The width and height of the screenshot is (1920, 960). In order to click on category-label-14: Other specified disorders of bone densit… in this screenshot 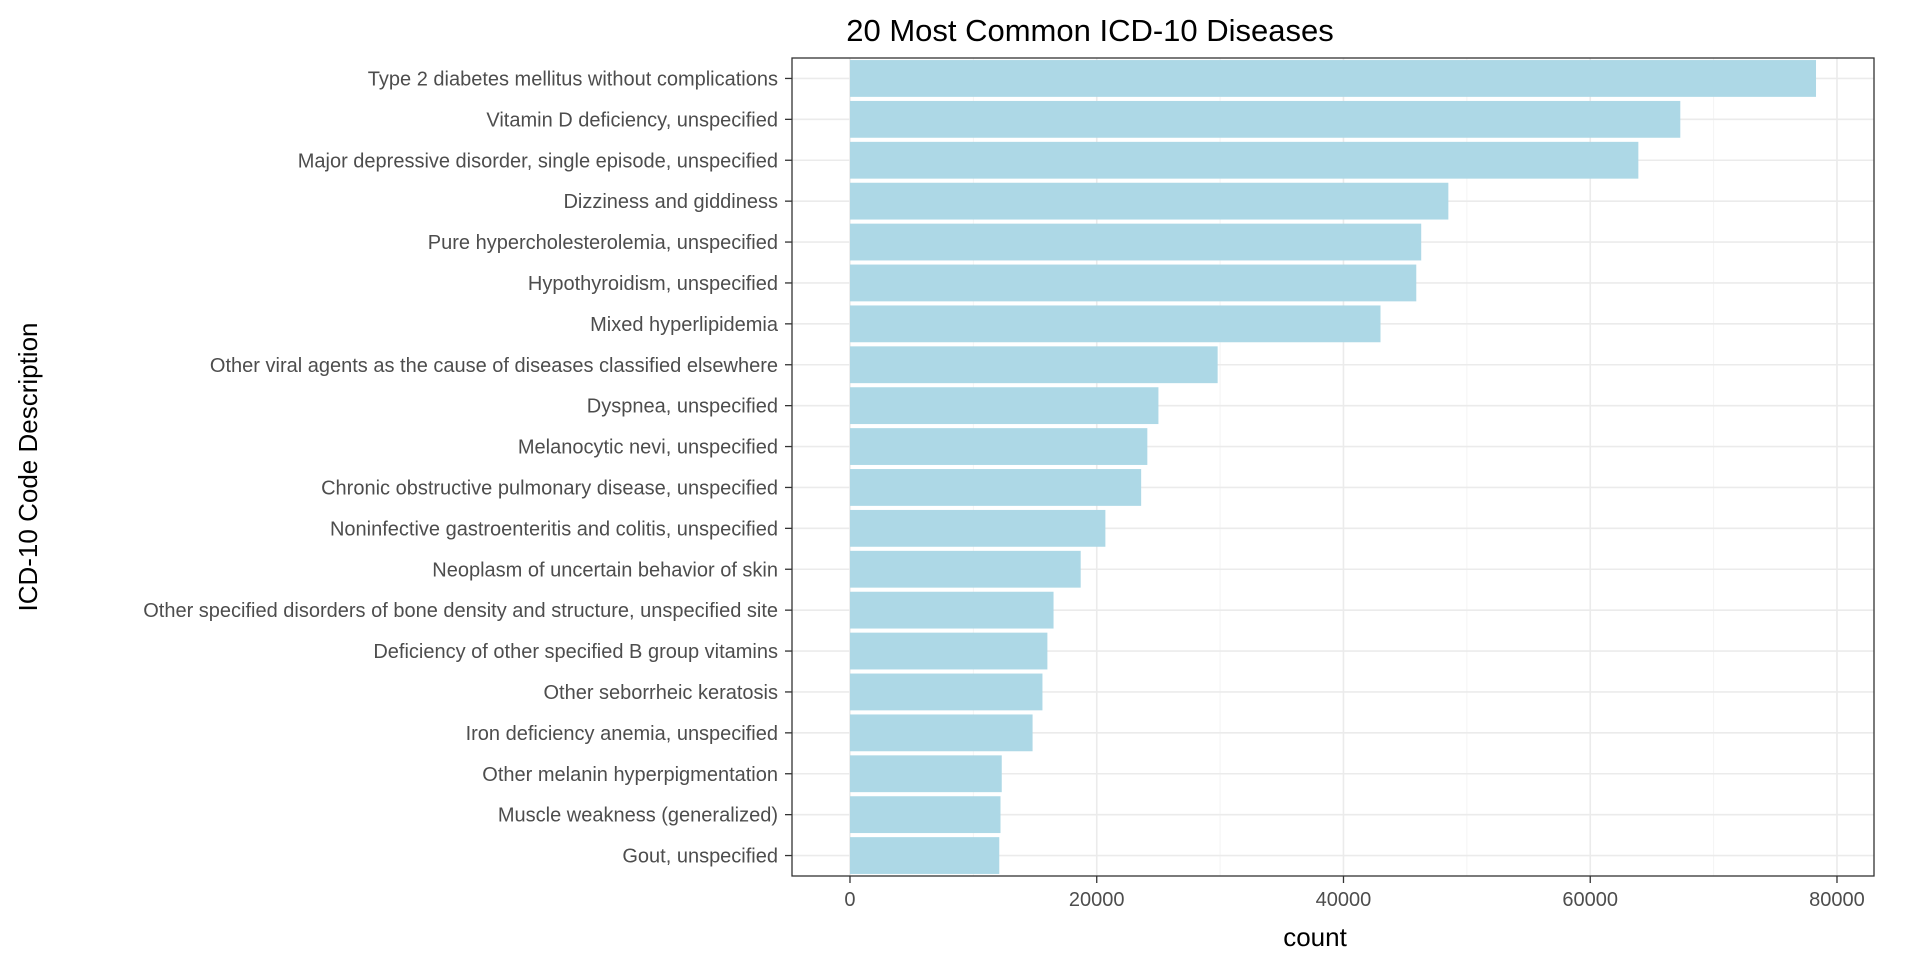, I will do `click(460, 611)`.